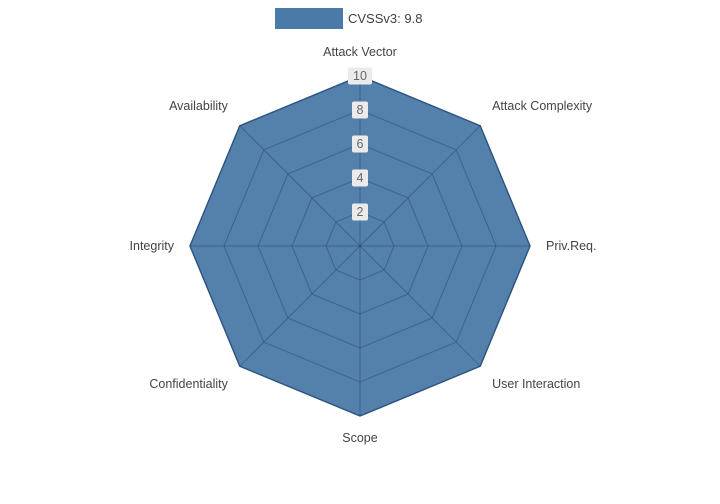  I want to click on radial-tick-label: 10, so click(360, 76).